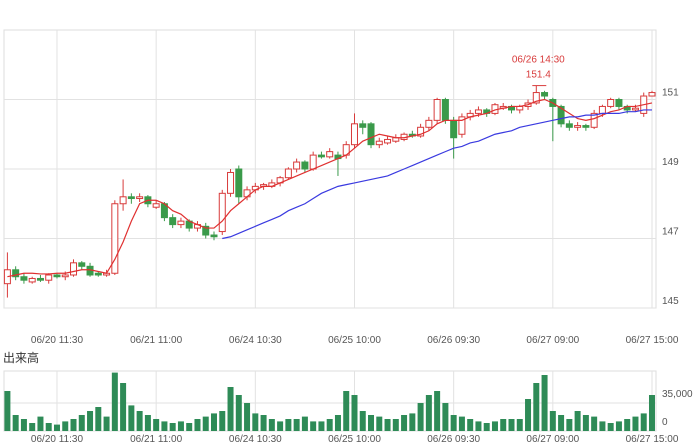  I want to click on x-tick-label: 06/24 10:30, so click(255, 340).